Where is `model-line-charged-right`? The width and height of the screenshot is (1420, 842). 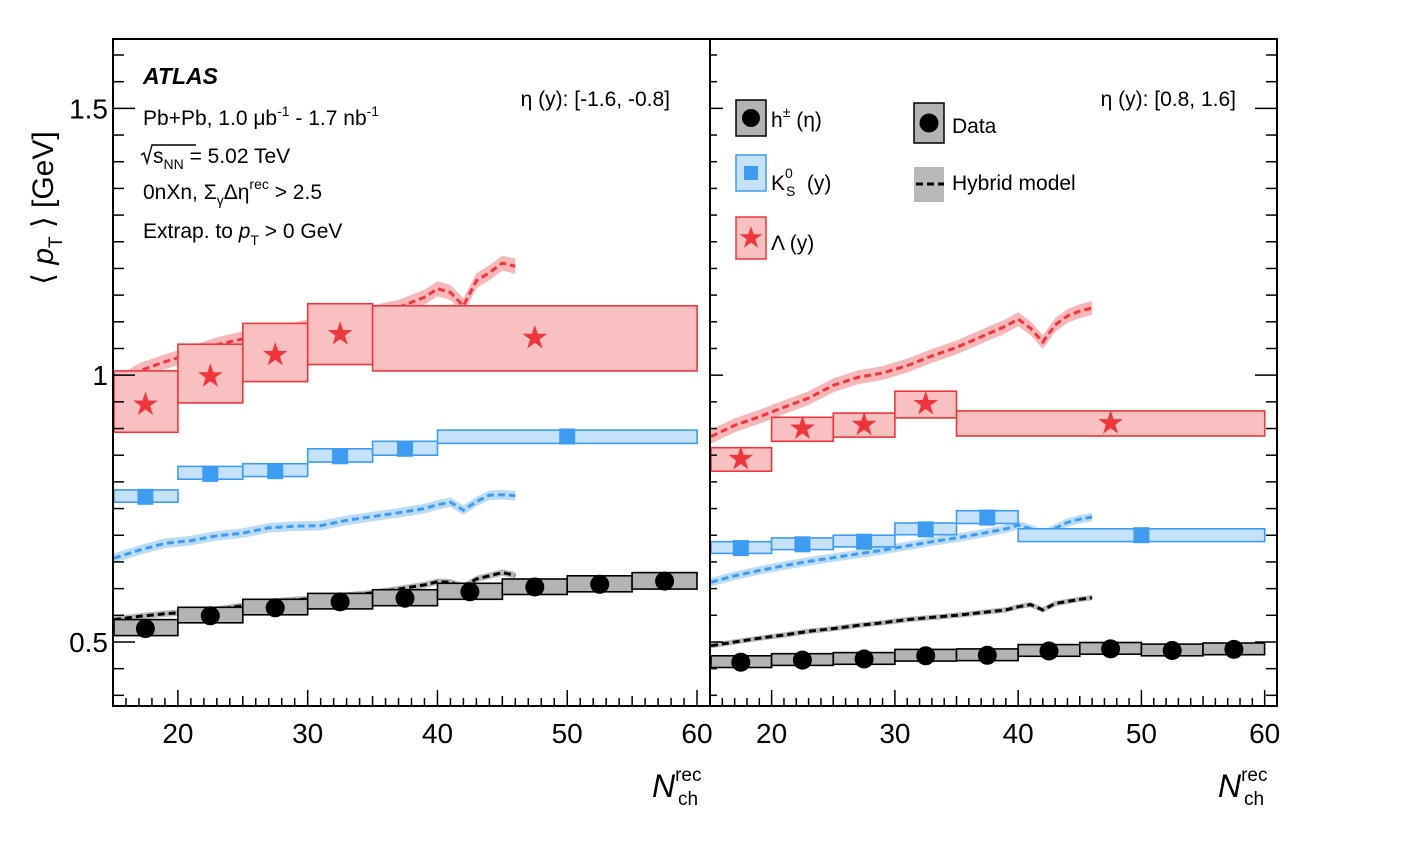 model-line-charged-right is located at coordinates (901, 622).